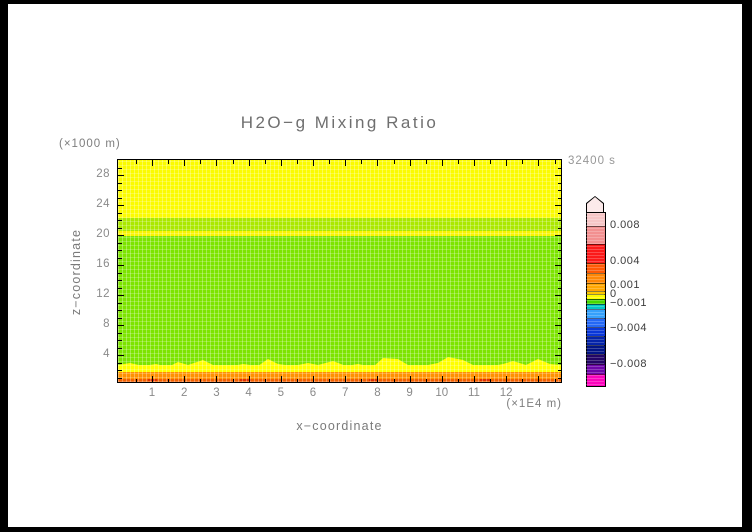 The height and width of the screenshot is (532, 752). Describe the element at coordinates (625, 261) in the screenshot. I see `colorbar-label: 0.004` at that location.